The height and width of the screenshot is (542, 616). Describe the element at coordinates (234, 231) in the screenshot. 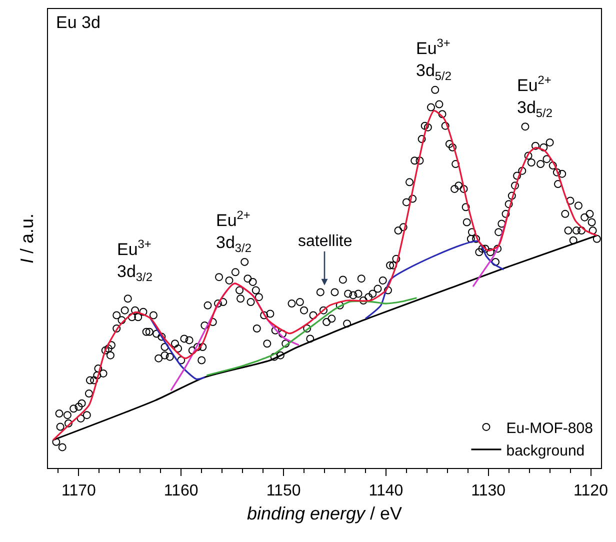

I see `annotation: Eu$^{2+}$ 3d$_{3/2}$` at that location.